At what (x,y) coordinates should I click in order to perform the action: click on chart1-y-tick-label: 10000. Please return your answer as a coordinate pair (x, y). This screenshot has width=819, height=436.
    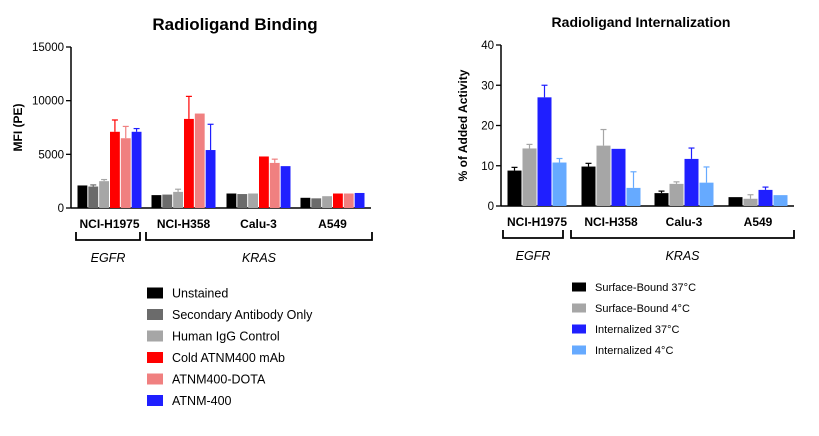
    Looking at the image, I should click on (48, 102).